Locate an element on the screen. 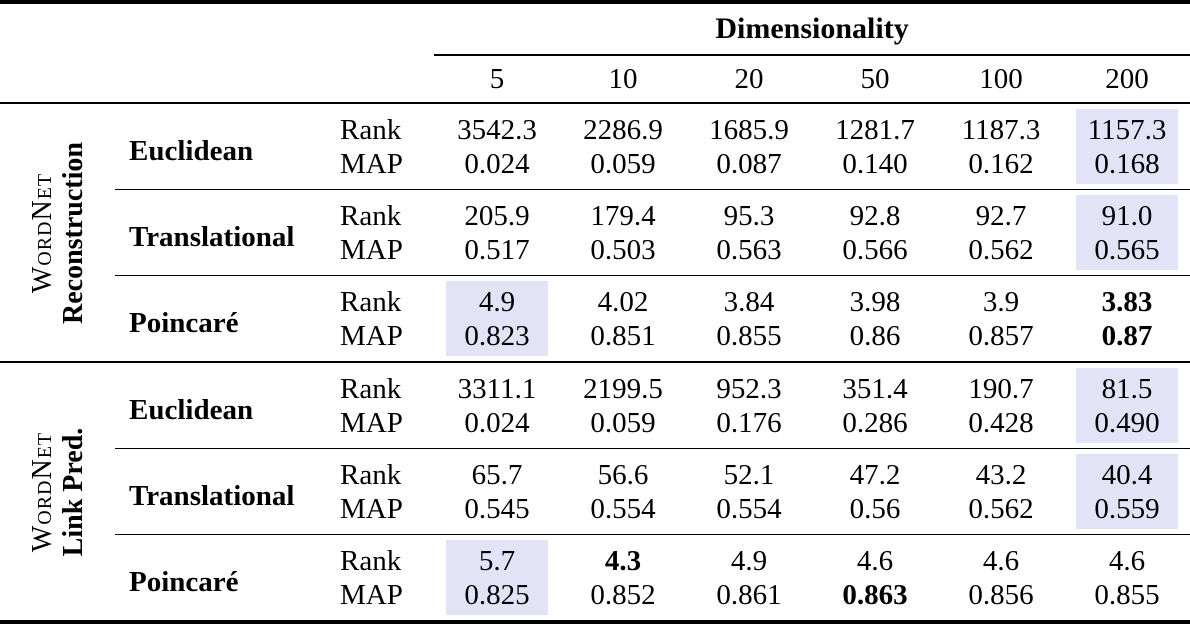 The image size is (1190, 624). value-cell: 52.1 is located at coordinates (749, 470).